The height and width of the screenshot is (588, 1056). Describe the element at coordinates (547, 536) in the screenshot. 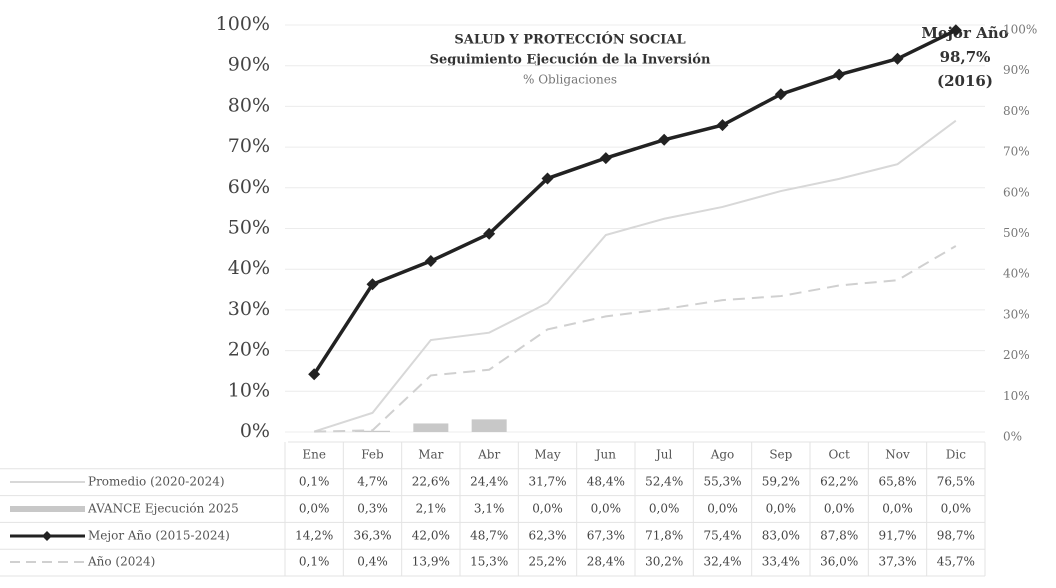

I see `data-label: 62,3%` at that location.